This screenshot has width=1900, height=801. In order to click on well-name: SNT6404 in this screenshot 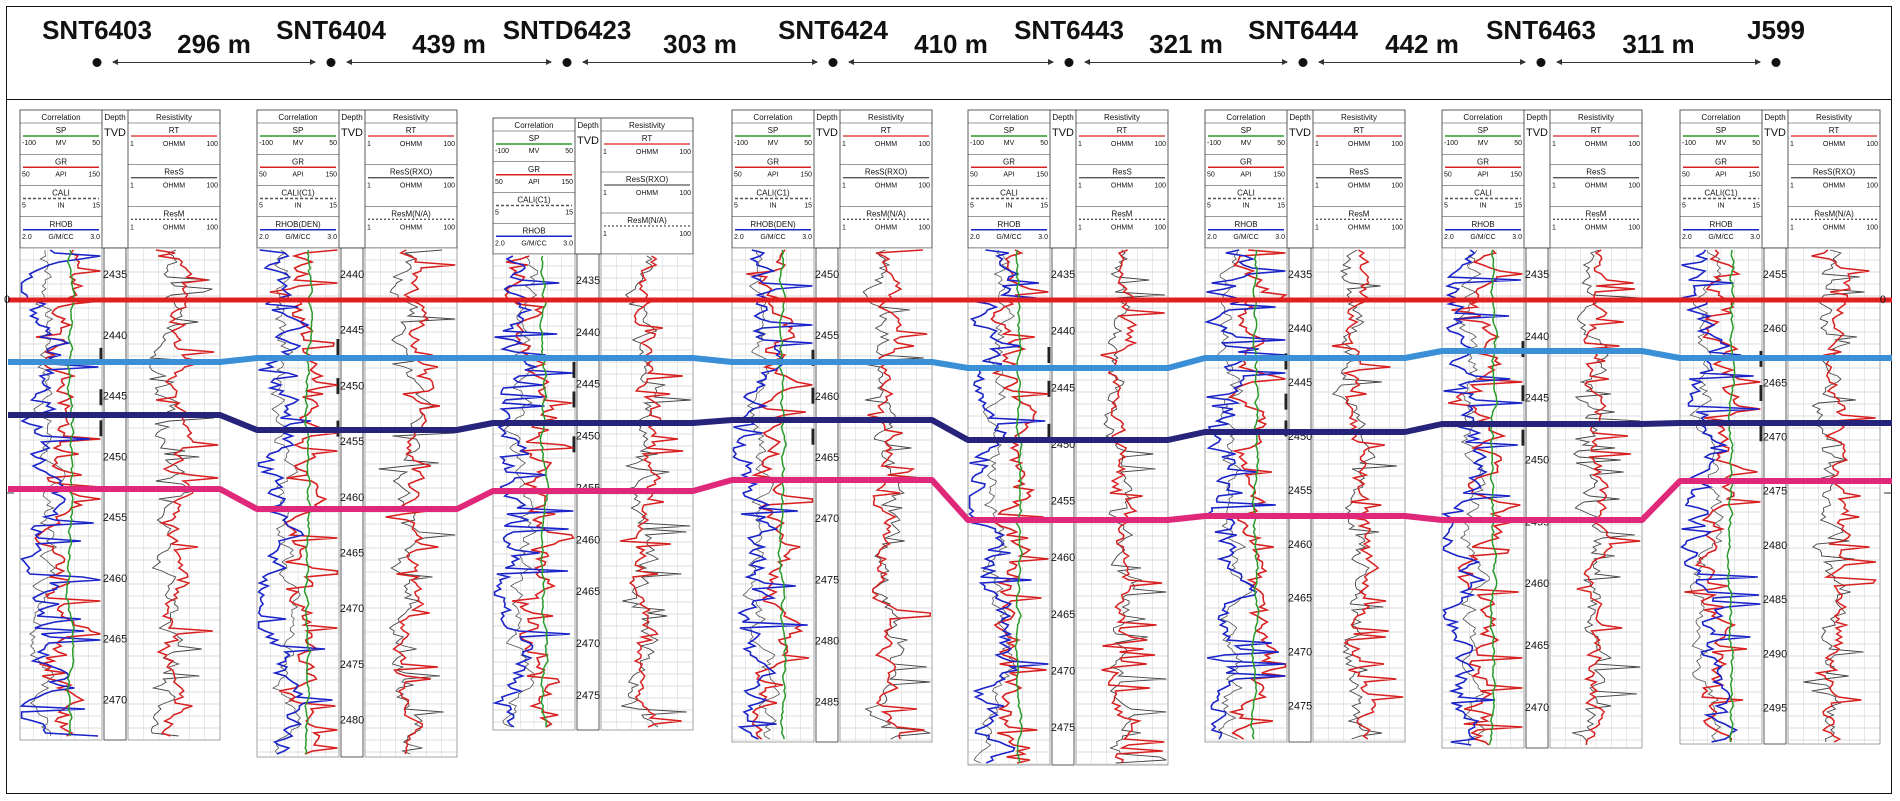, I will do `click(331, 30)`.